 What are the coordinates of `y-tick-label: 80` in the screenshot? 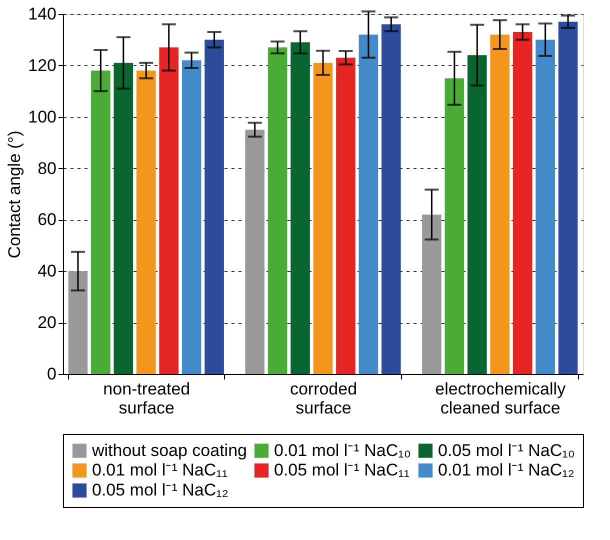 It's located at (47, 168).